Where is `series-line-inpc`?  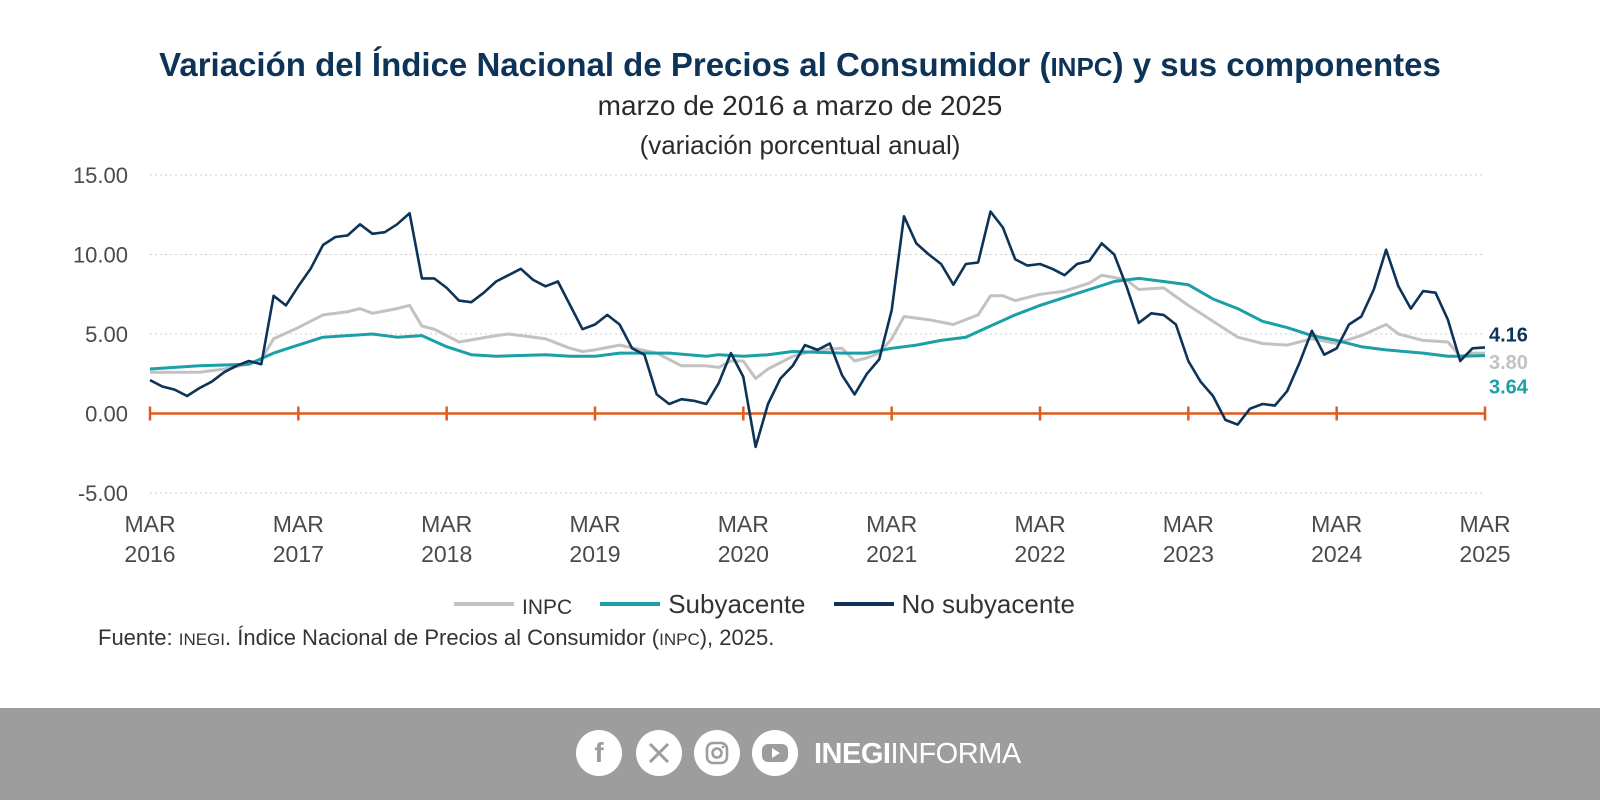
series-line-inpc is located at coordinates (817, 326).